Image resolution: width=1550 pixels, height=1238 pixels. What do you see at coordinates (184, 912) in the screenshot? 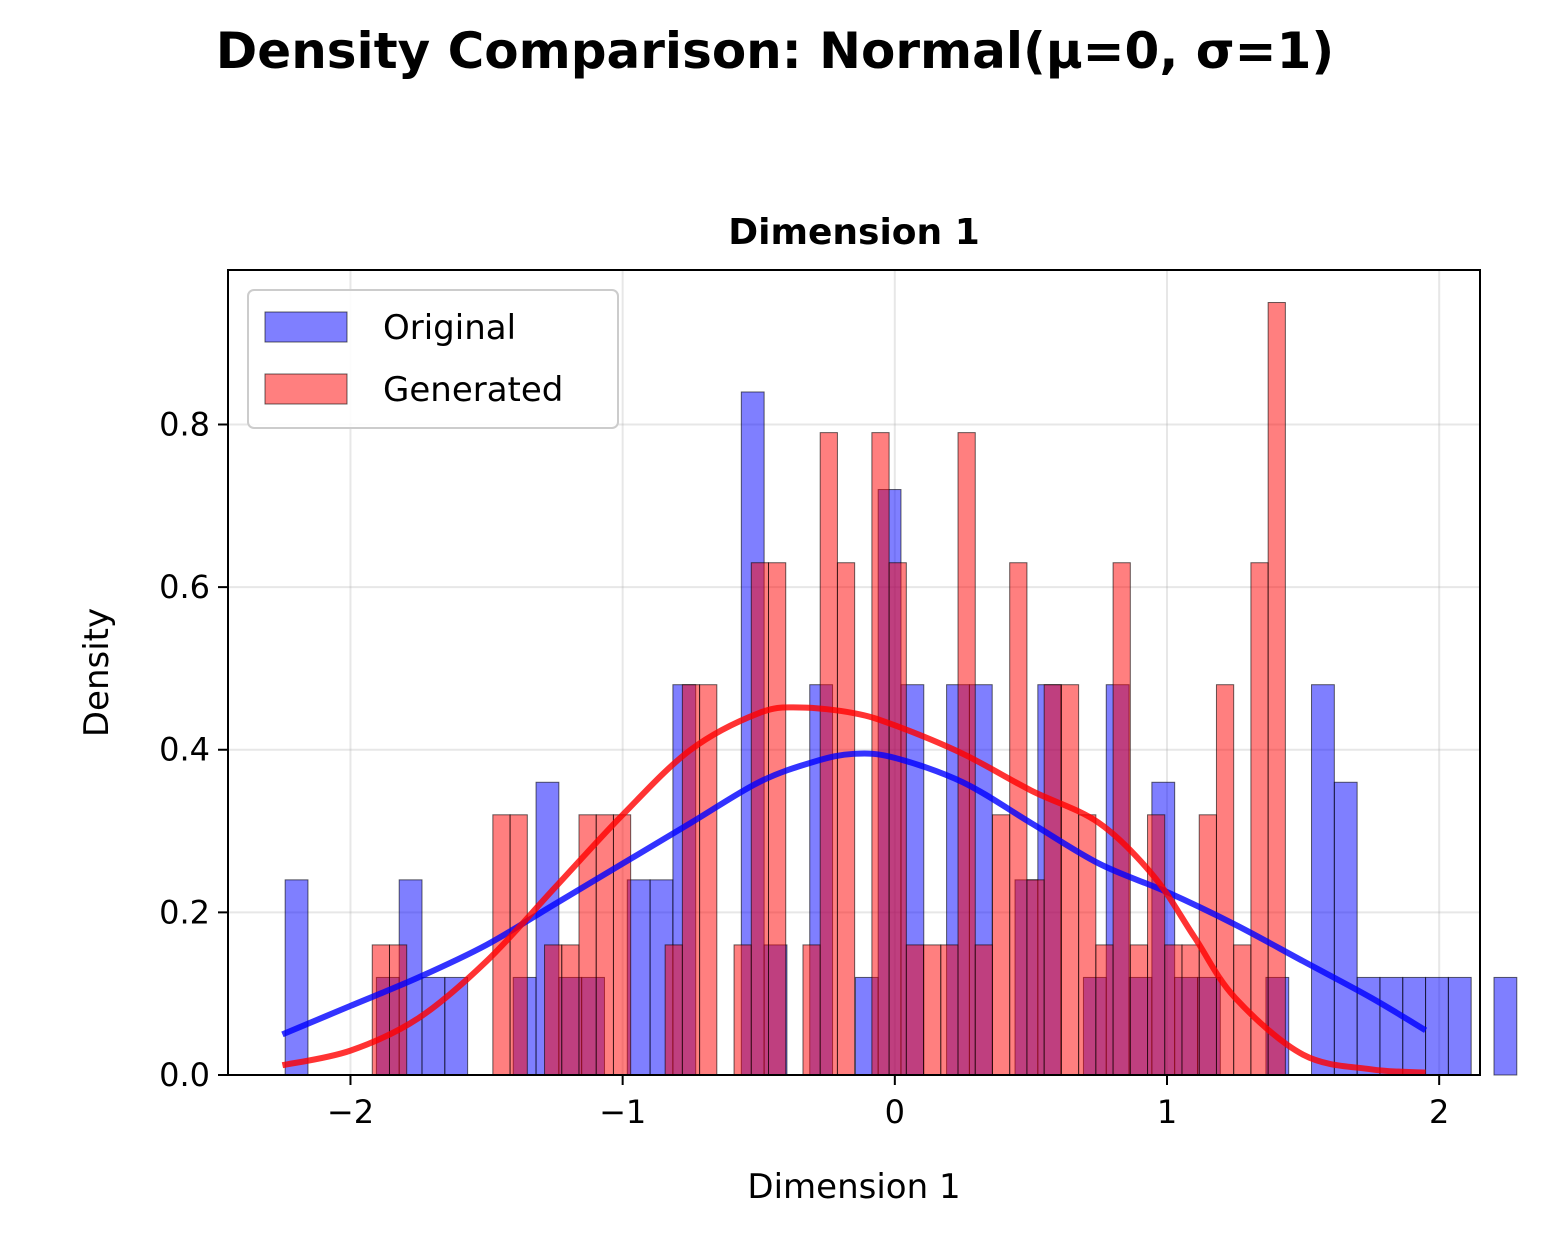
I see `y-tick-label: 0.2` at bounding box center [184, 912].